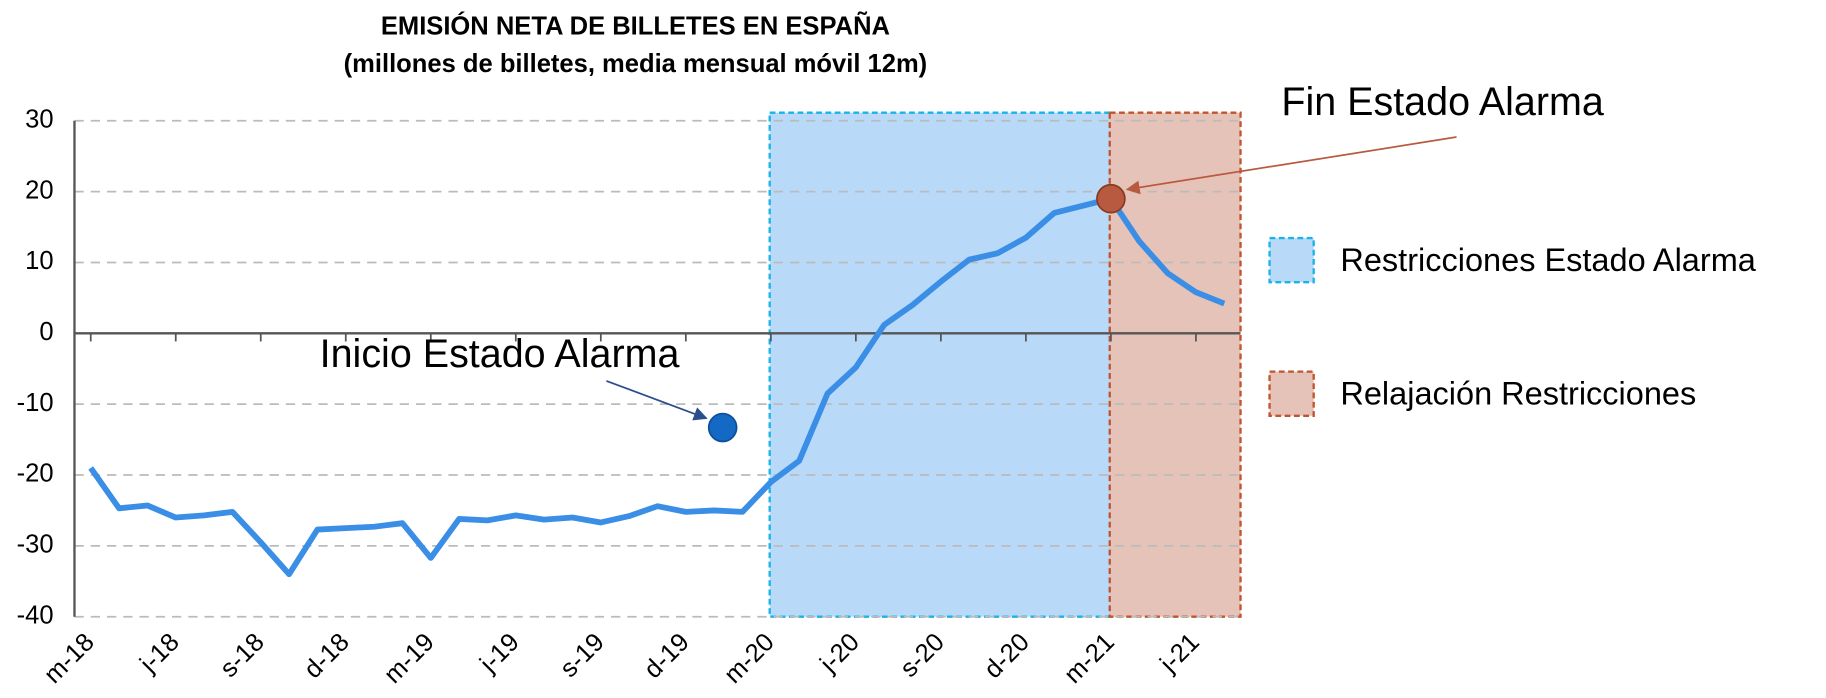  I want to click on y-tick-label: -20, so click(35, 474).